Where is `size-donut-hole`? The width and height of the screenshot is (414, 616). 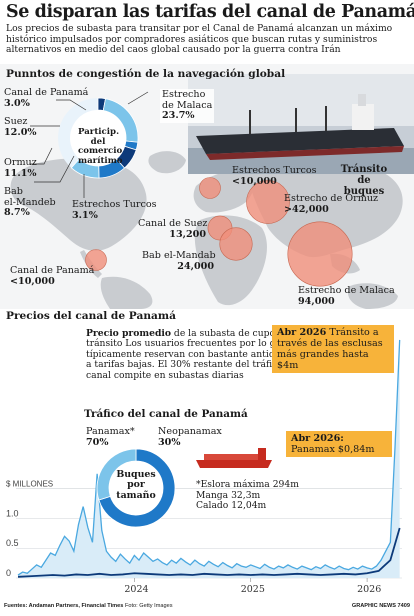
size-donut-hole is located at coordinates (136, 488).